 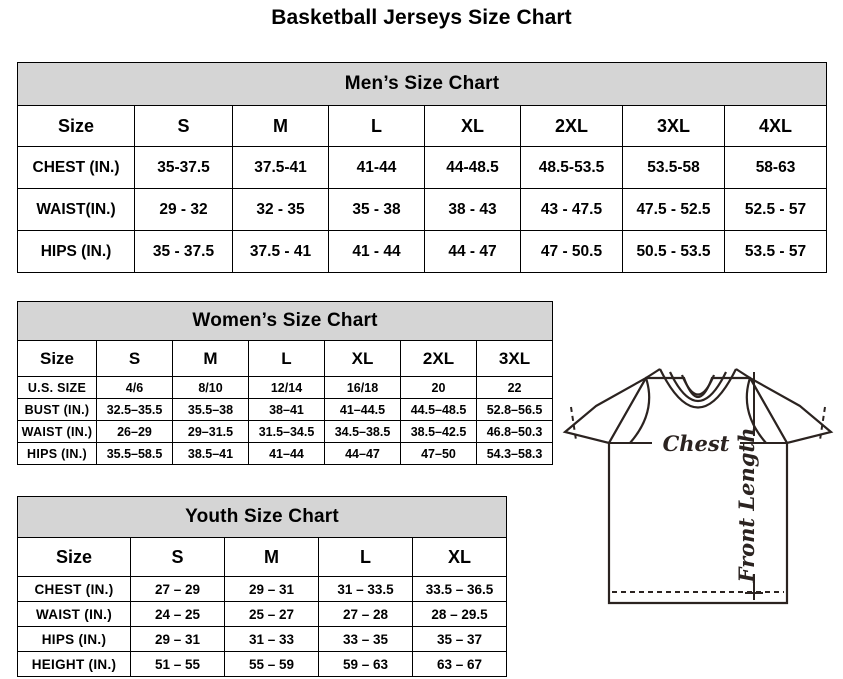 I want to click on table-cell: 33.5 – 36.5, so click(x=459, y=589).